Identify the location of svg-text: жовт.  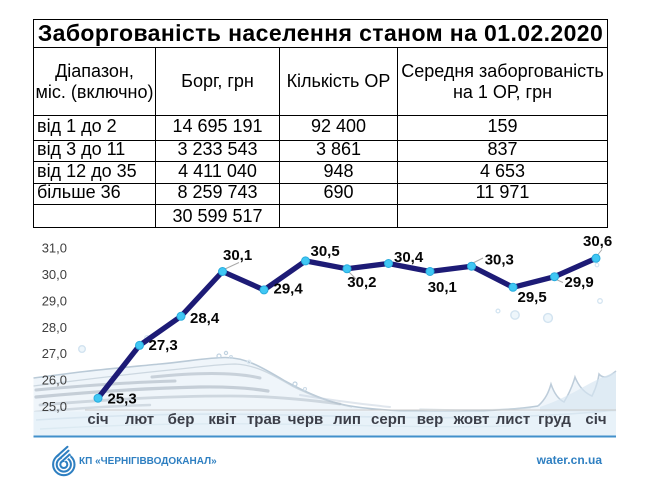
(471, 419).